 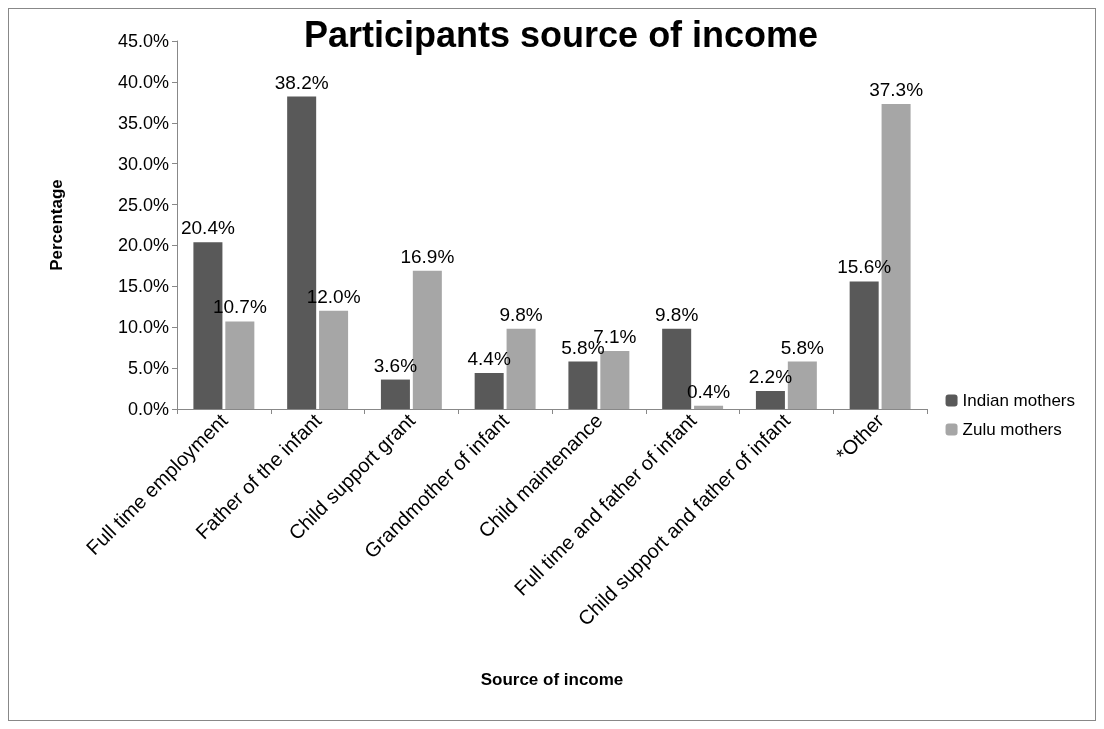 I want to click on data-label: 4.4%, so click(x=489, y=359).